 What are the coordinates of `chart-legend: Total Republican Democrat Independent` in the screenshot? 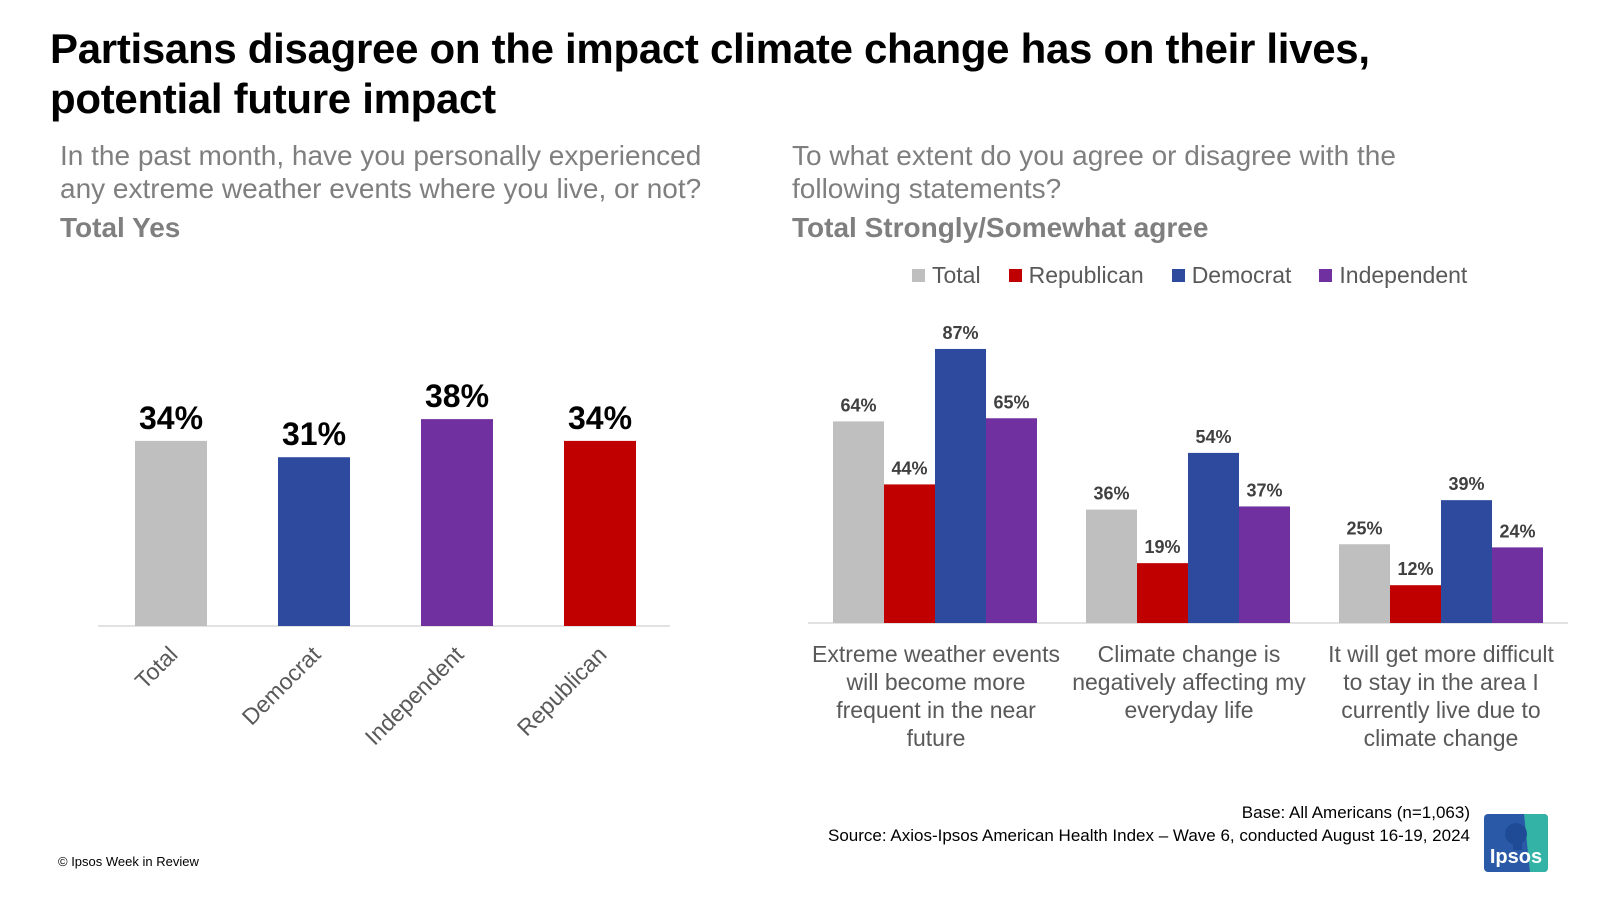 It's located at (1203, 275).